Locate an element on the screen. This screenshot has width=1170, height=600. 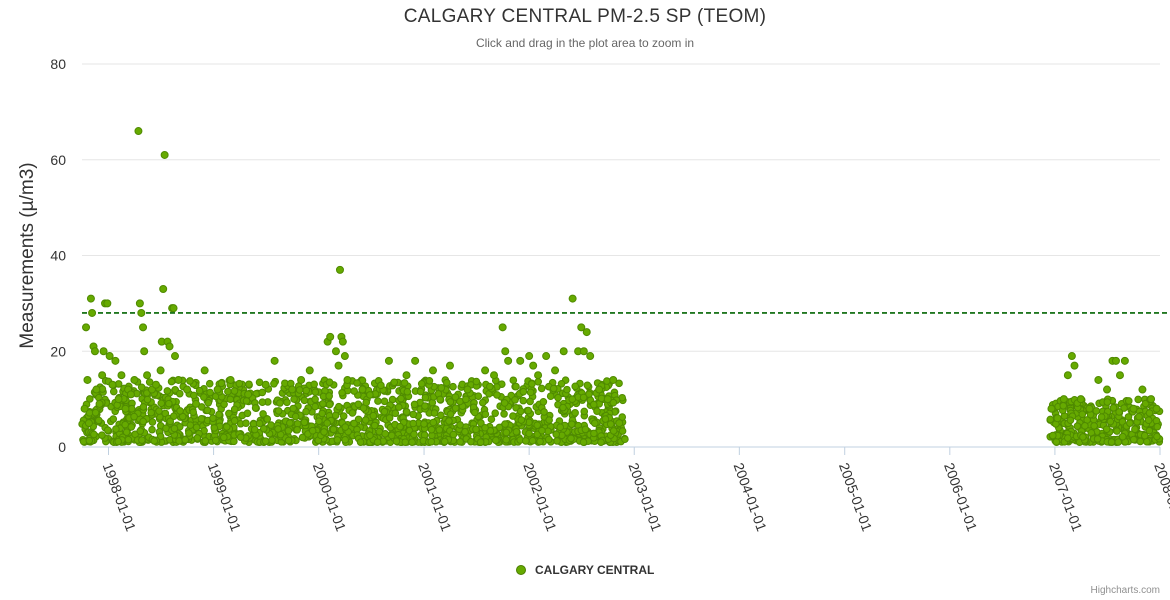
credits-link: Highcharts.com is located at coordinates (1125, 590).